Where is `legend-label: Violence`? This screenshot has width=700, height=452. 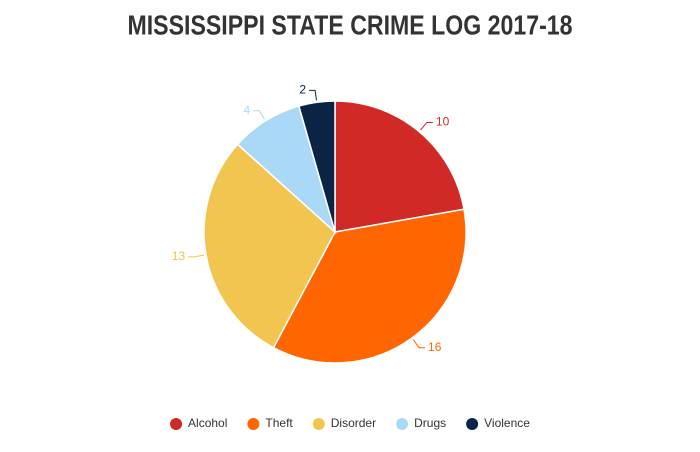 legend-label: Violence is located at coordinates (507, 423).